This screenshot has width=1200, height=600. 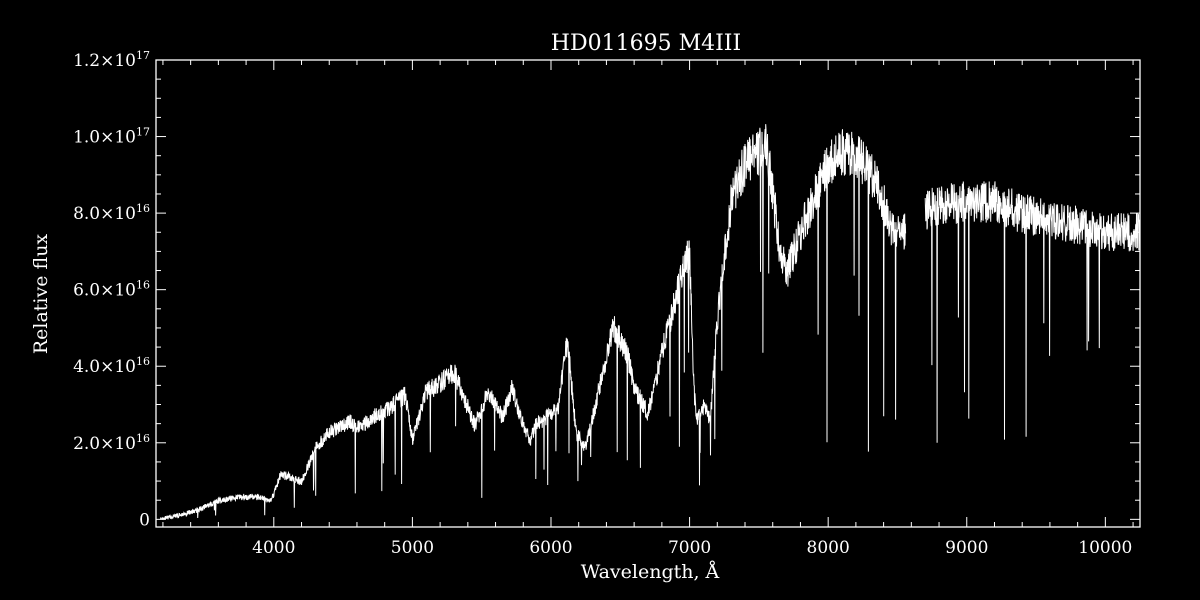 What do you see at coordinates (111, 366) in the screenshot?
I see `y-tick-label: 4.0×10¹⁶` at bounding box center [111, 366].